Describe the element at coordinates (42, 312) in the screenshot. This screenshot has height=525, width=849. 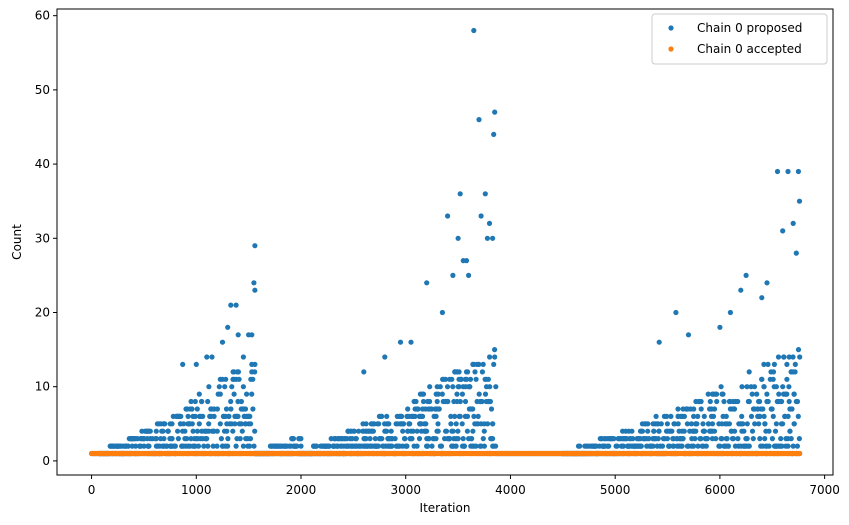
I see `y-tick-label: 20` at that location.